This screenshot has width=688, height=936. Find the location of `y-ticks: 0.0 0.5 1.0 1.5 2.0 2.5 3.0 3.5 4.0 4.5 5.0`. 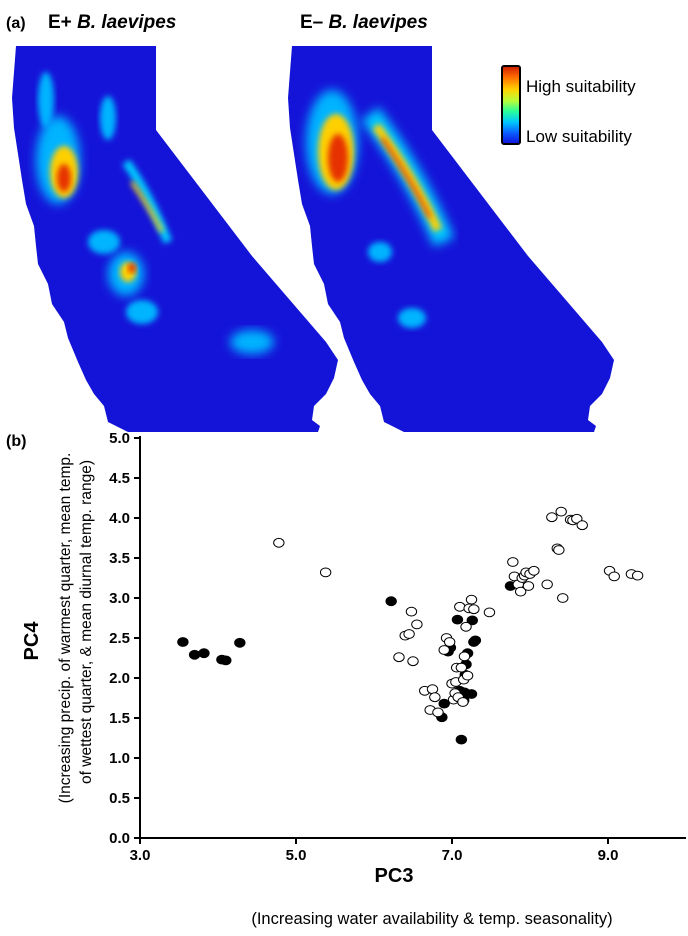

y-ticks: 0.0 0.5 1.0 1.5 2.0 2.5 3.0 3.5 4.0 4.5 5.0 is located at coordinates (124, 638).